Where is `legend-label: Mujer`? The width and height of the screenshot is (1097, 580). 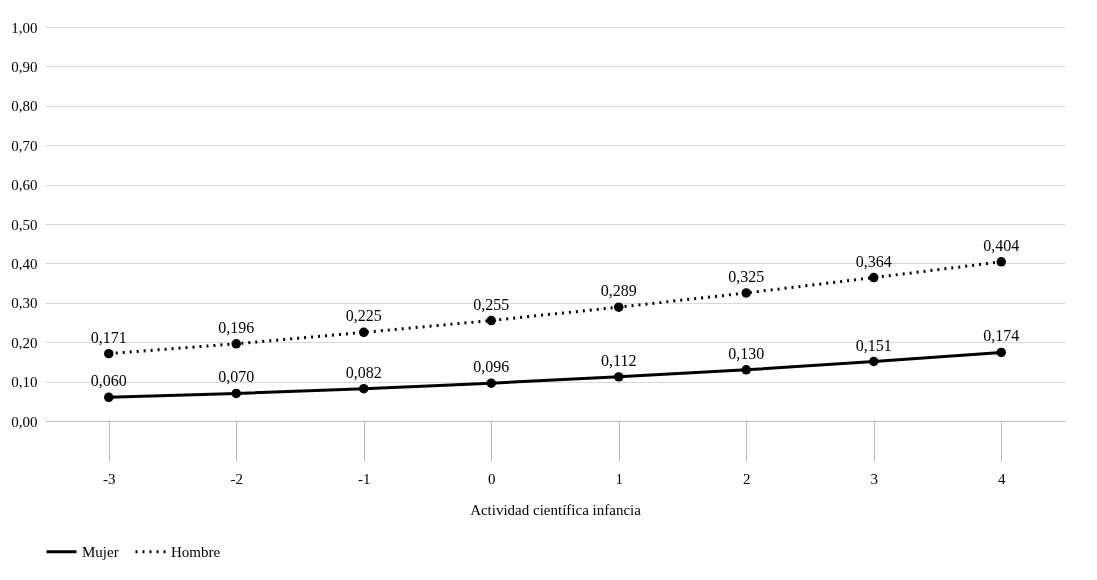 legend-label: Mujer is located at coordinates (100, 551).